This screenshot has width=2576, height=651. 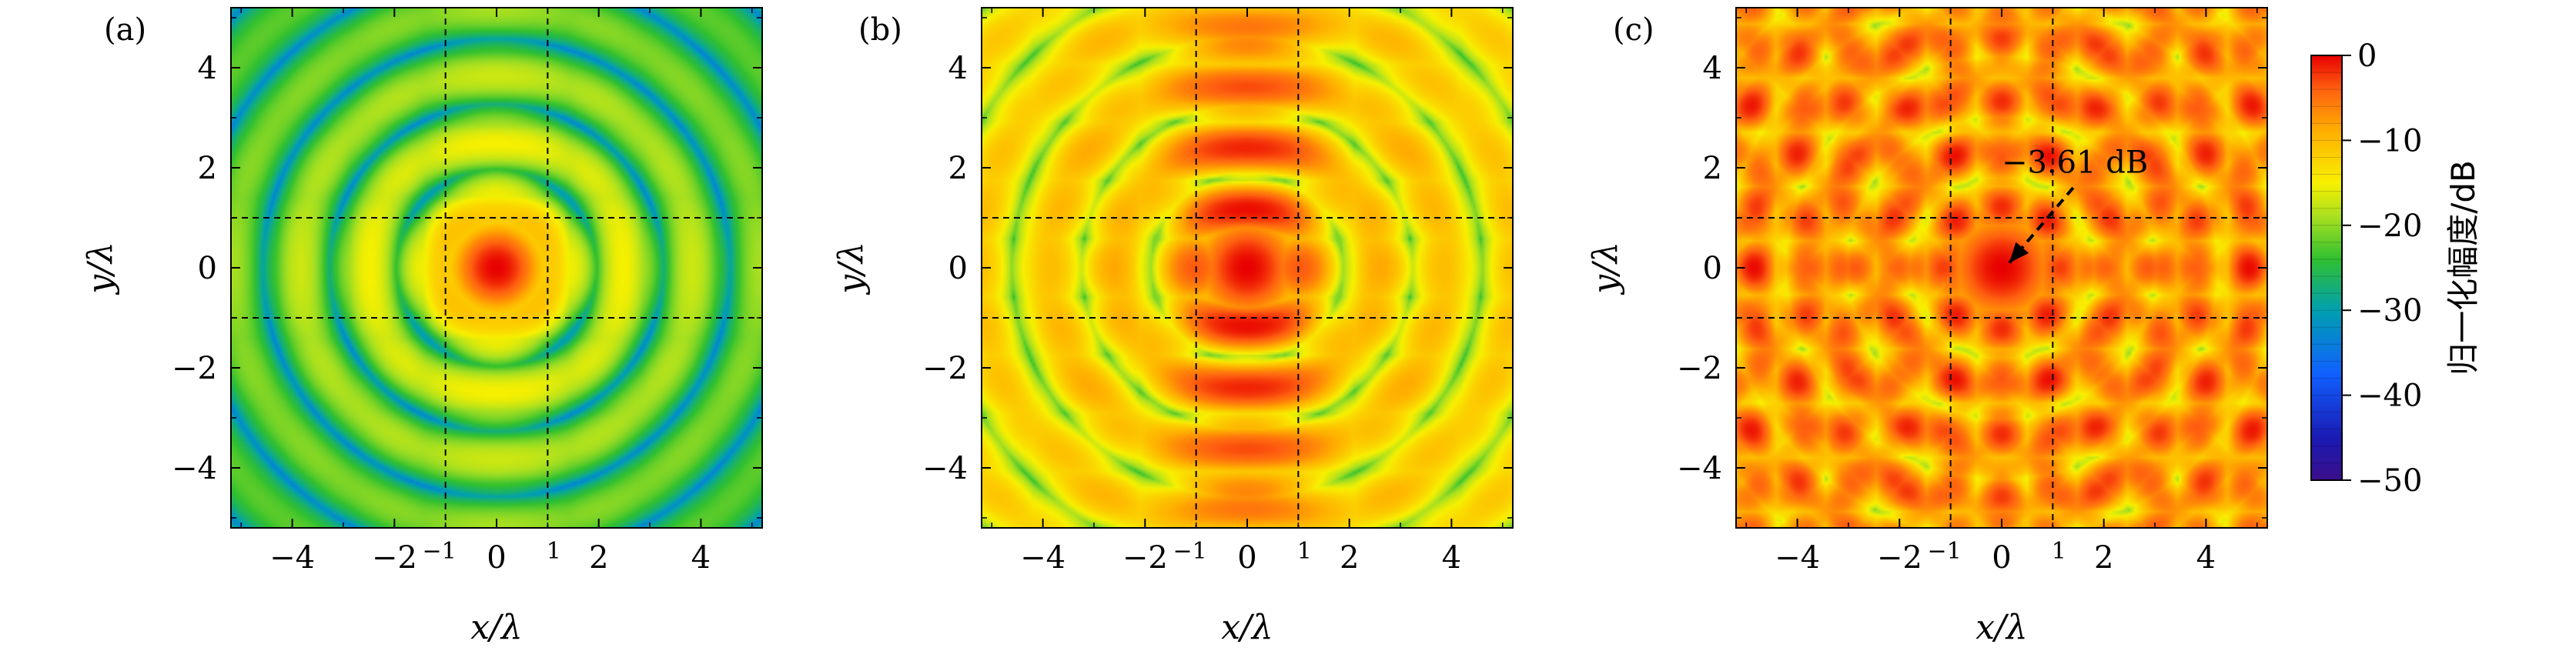 I want to click on annotation-text: −3.61 dB, so click(x=2075, y=163).